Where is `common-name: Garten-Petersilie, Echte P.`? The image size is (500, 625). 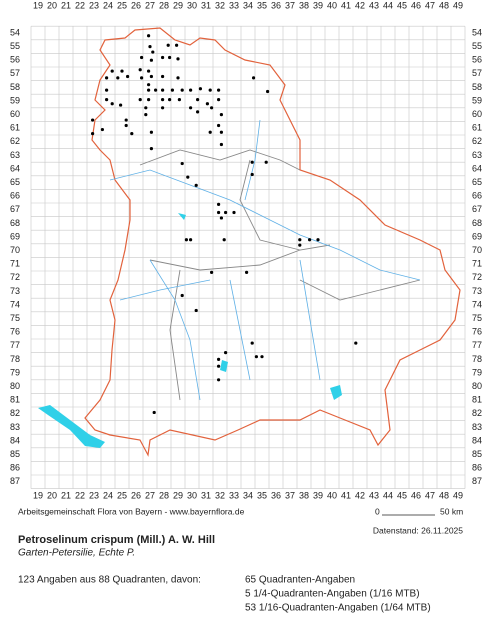
common-name: Garten-Petersilie, Echte P. is located at coordinates (76, 553).